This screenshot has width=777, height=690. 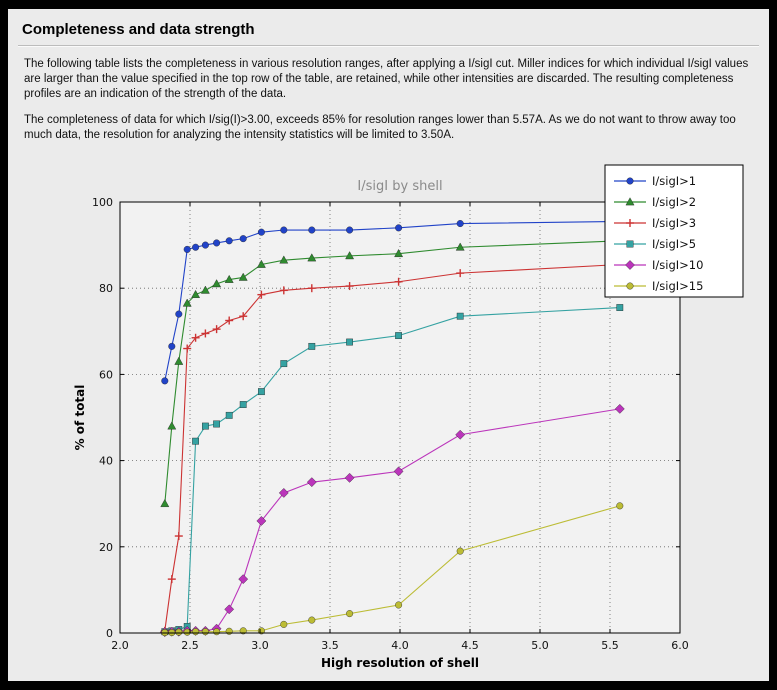 I want to click on legend-box, so click(x=674, y=231).